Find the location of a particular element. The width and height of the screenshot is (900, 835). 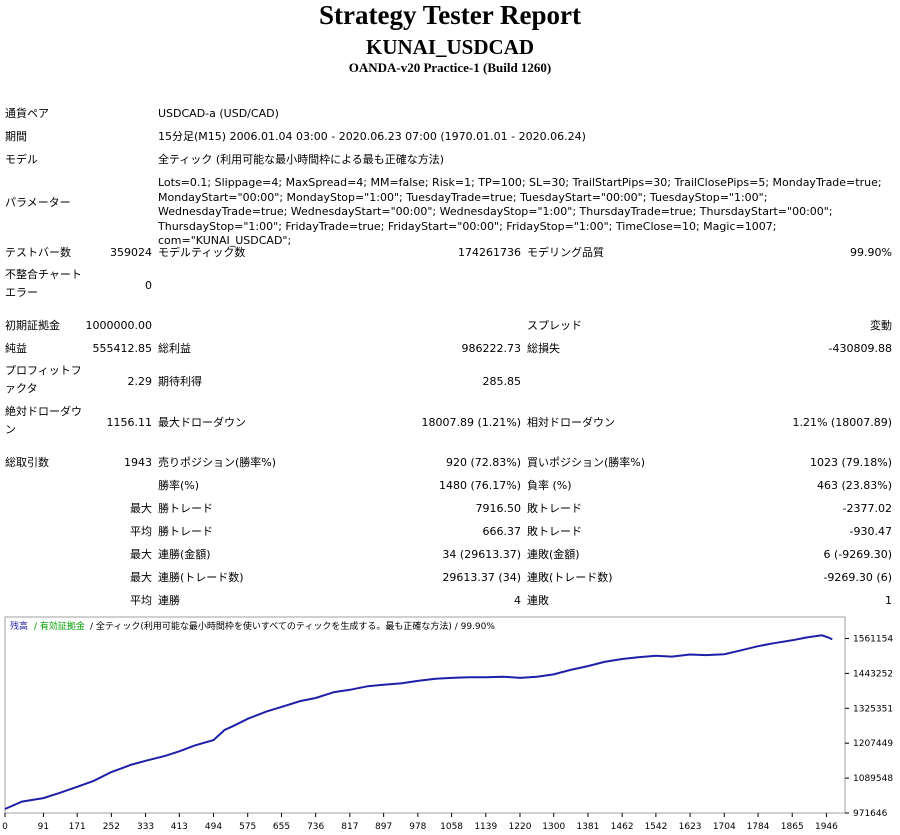

symbol-value: USDCAD-a (USD/CAD) is located at coordinates (218, 113).